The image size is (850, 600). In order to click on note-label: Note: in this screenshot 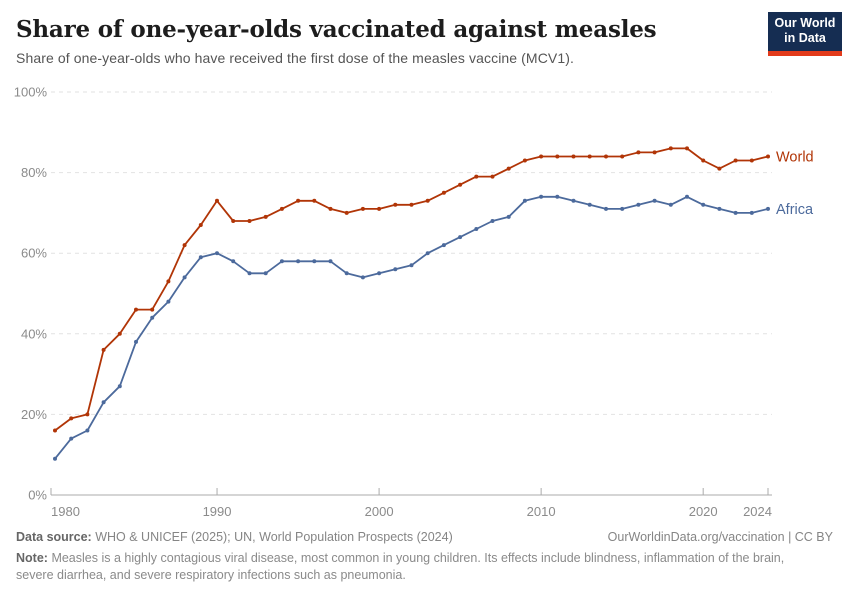, I will do `click(32, 558)`.